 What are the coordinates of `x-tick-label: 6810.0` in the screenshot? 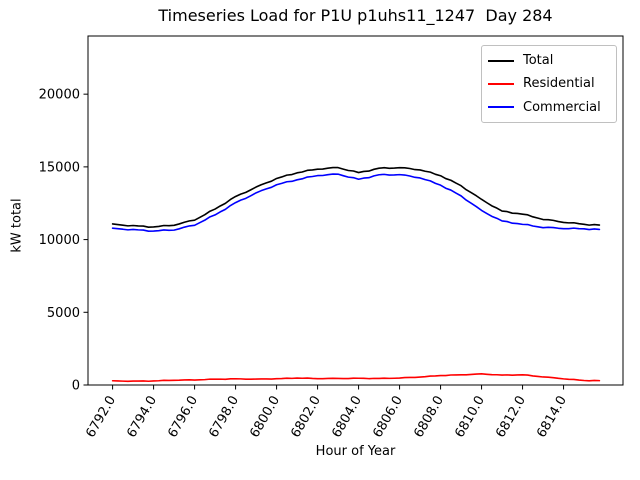 It's located at (470, 417).